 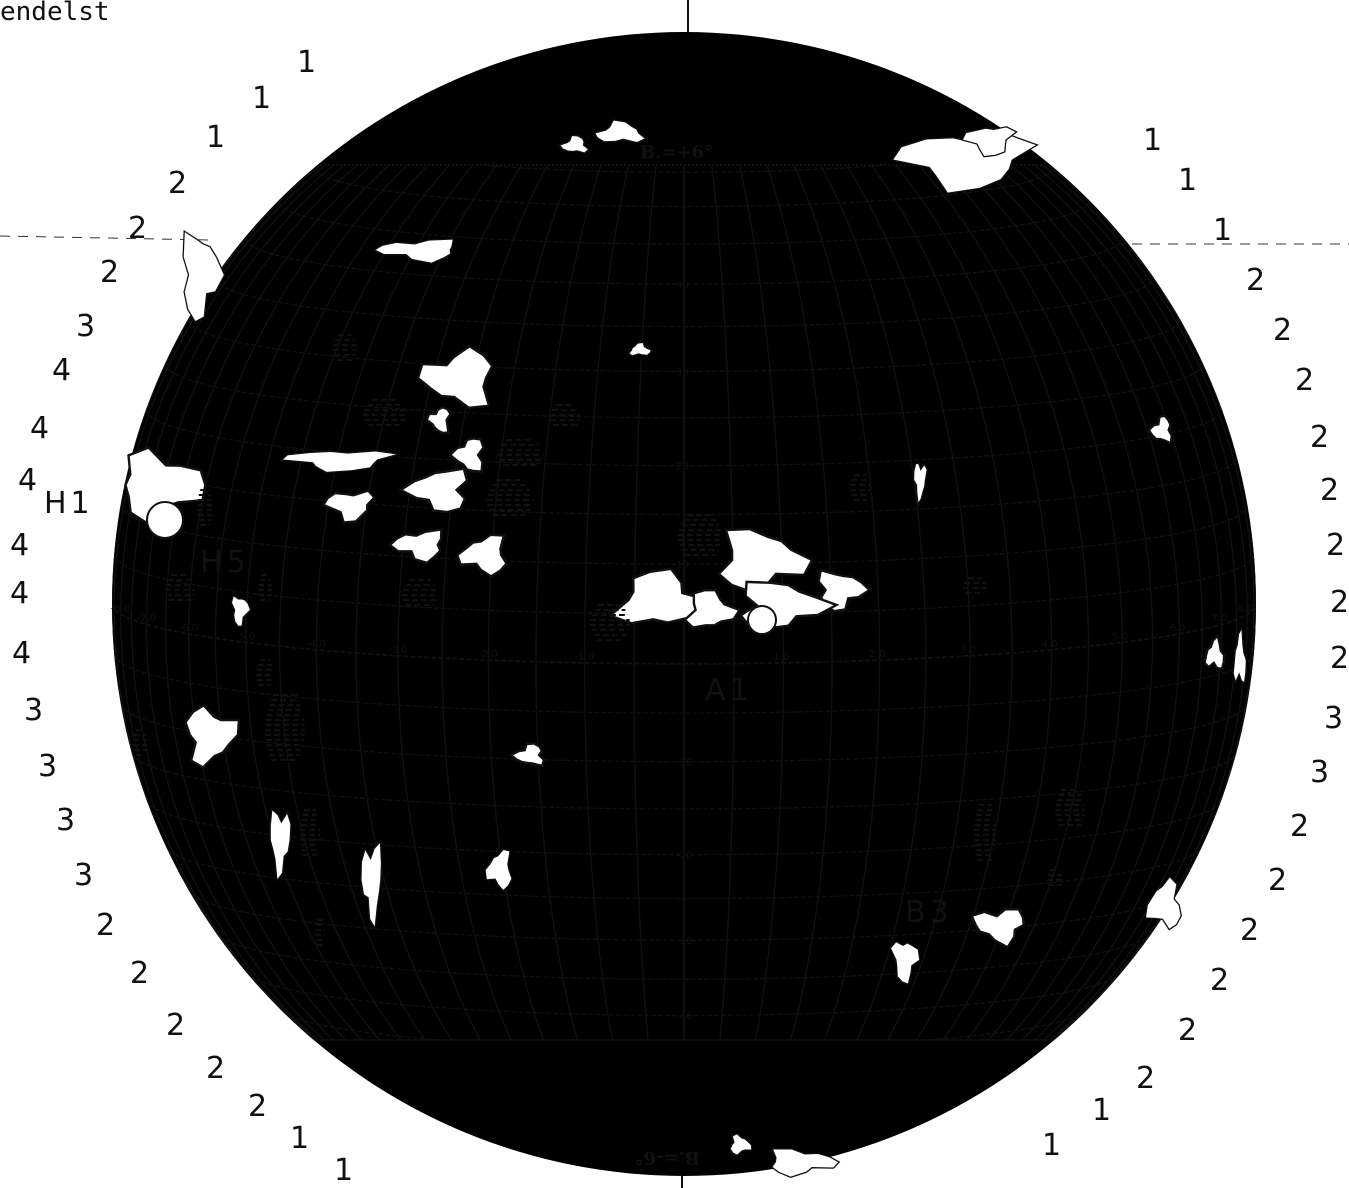 I want to click on sunspot, so click(x=165, y=520).